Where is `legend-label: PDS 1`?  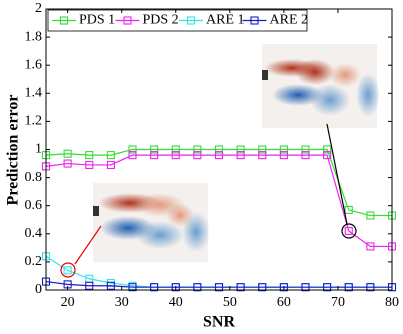 legend-label: PDS 1 is located at coordinates (97, 20).